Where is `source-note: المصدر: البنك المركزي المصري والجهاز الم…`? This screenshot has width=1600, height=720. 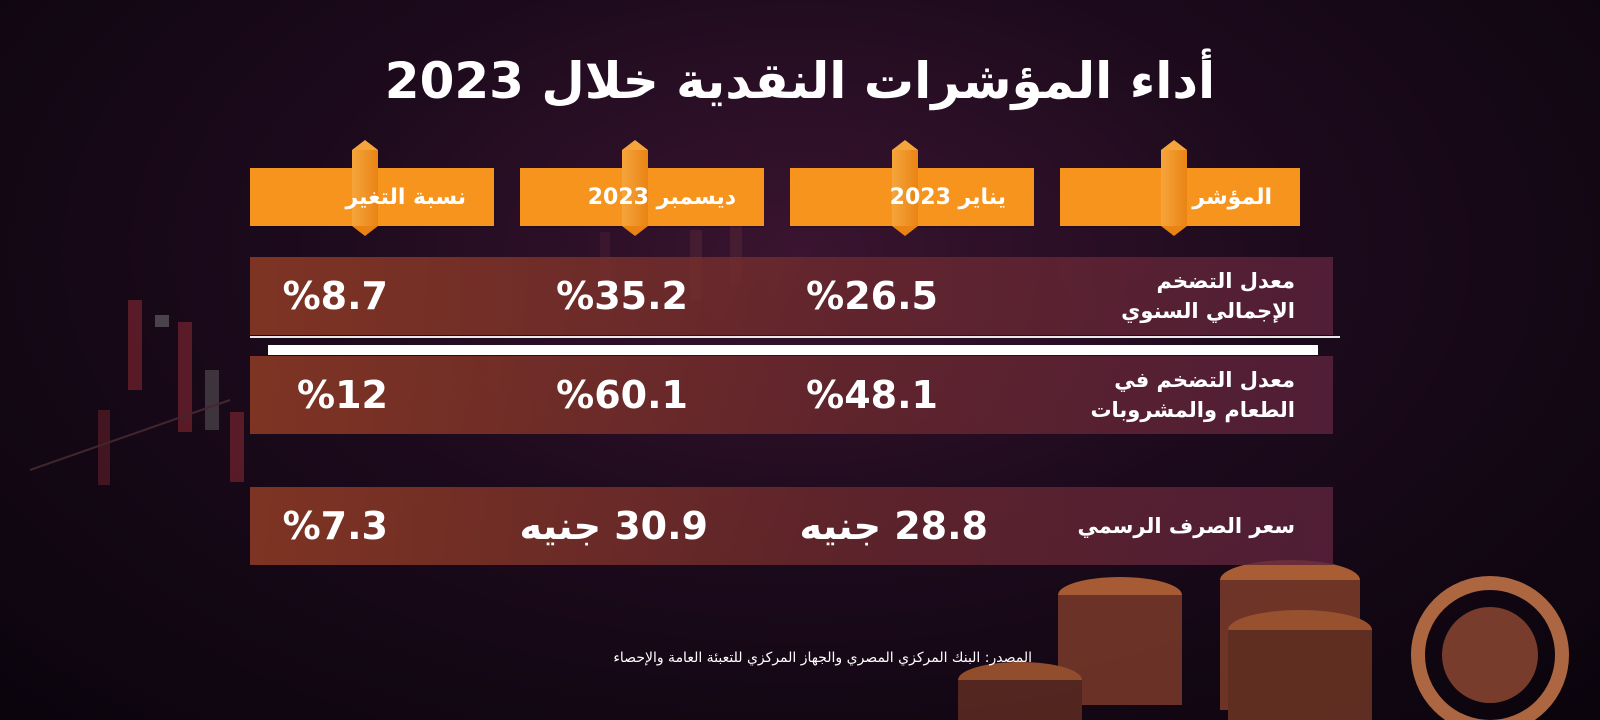
source-note: المصدر: البنك المركزي المصري والجهاز الم… is located at coordinates (822, 658).